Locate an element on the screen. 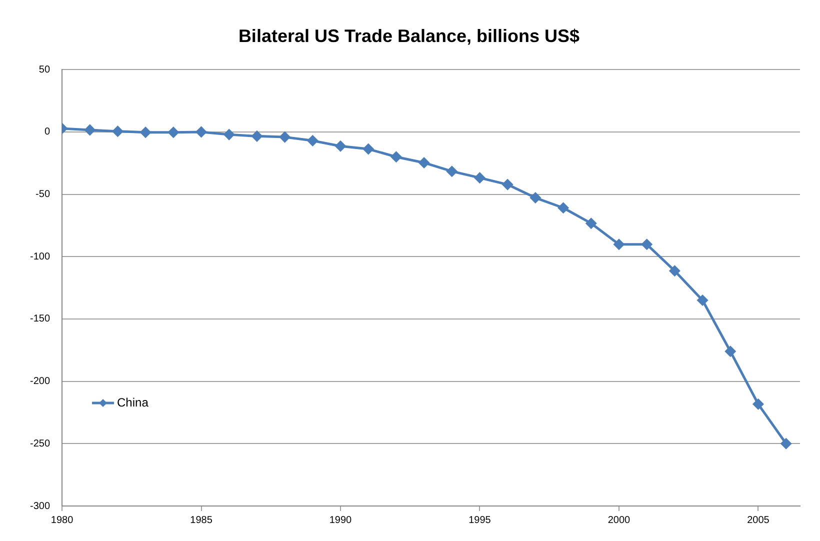  legend-label: China is located at coordinates (133, 402).